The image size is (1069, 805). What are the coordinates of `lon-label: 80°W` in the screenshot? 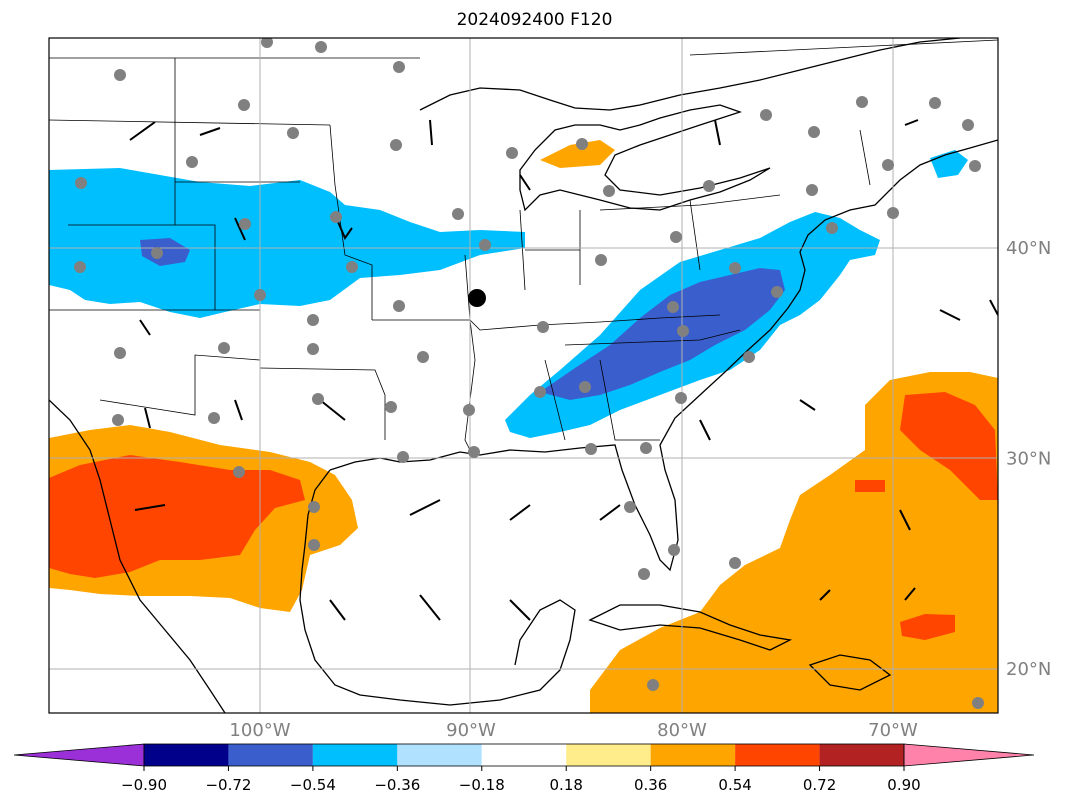 It's located at (682, 730).